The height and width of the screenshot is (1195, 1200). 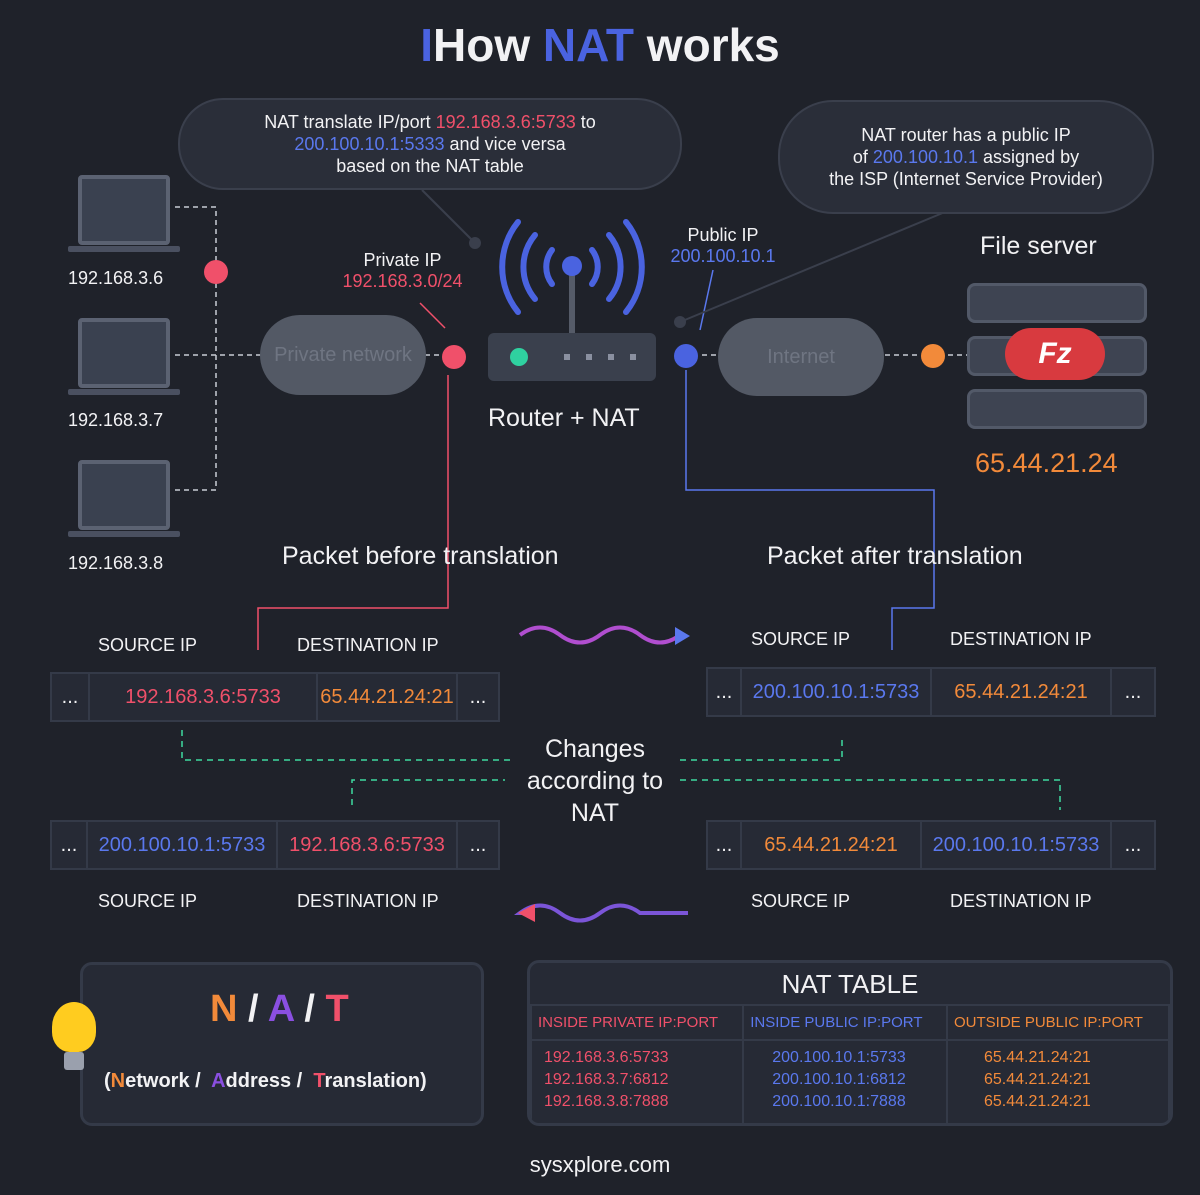 What do you see at coordinates (1038, 246) in the screenshot?
I see `file-server-label: File server` at bounding box center [1038, 246].